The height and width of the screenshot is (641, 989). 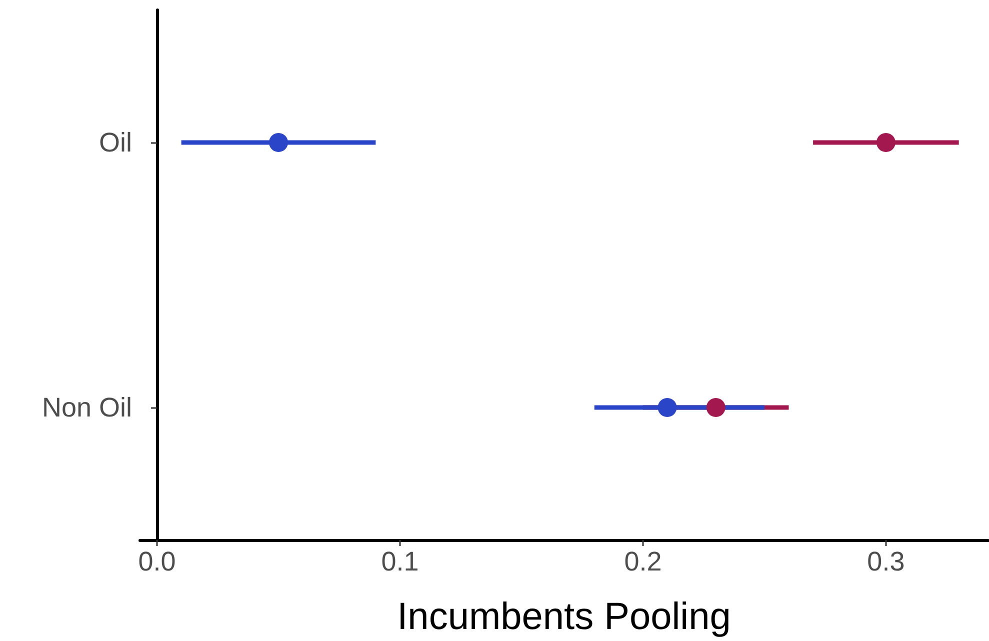 I want to click on x-tick-label: 0.3, so click(x=886, y=561).